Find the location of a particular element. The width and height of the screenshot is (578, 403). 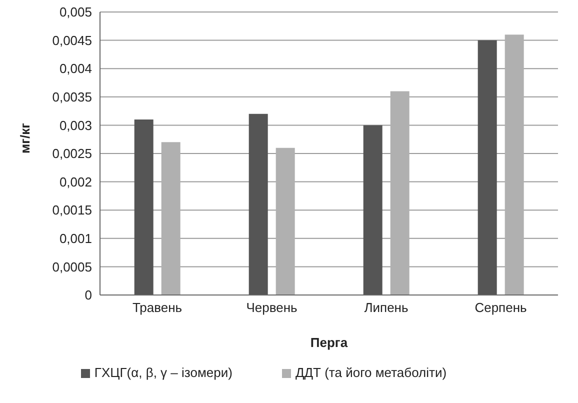

legend-label: ДДТ (та його метаболіти) is located at coordinates (371, 372).